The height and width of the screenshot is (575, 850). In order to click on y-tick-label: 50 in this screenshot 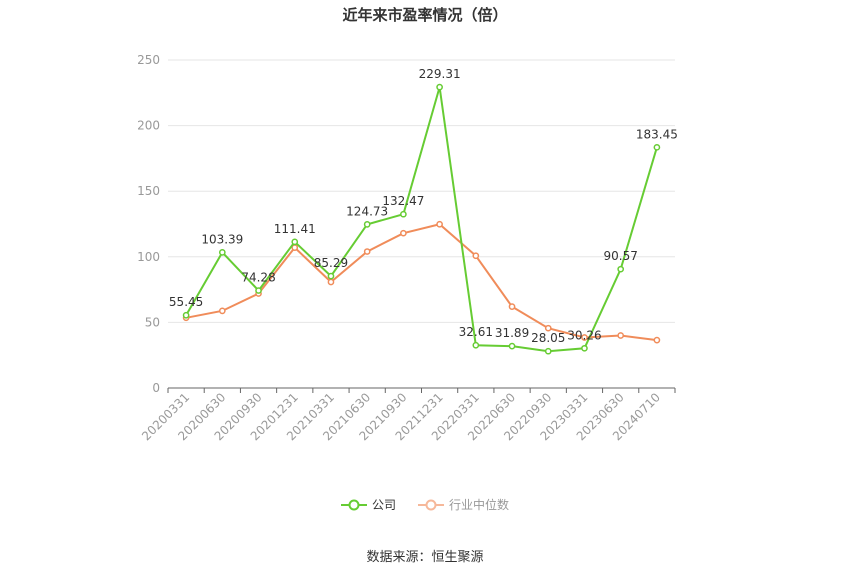, I will do `click(152, 322)`.